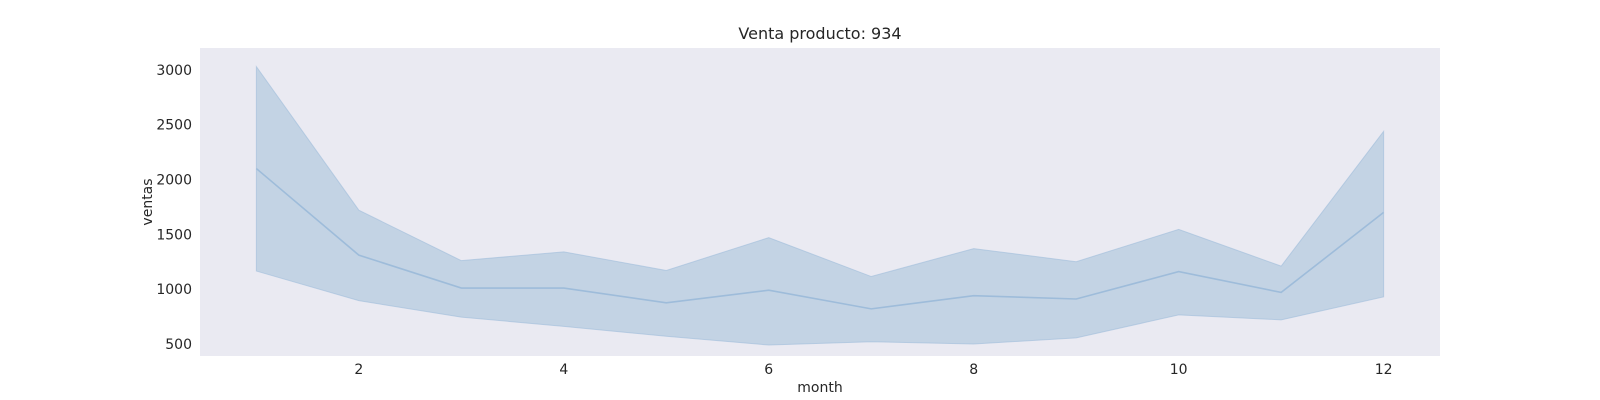  I want to click on x-tick-label: 2, so click(358, 370).